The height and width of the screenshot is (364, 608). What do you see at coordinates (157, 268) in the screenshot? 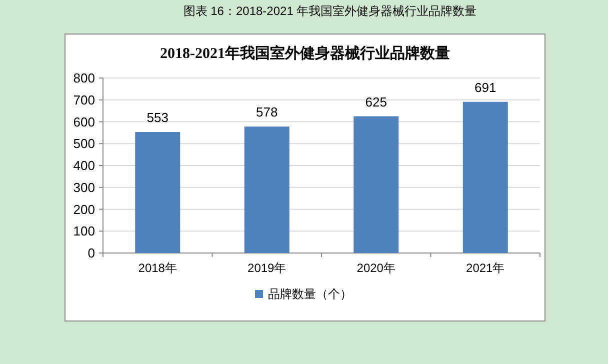
I see `x-tick-label: 2018年` at bounding box center [157, 268].